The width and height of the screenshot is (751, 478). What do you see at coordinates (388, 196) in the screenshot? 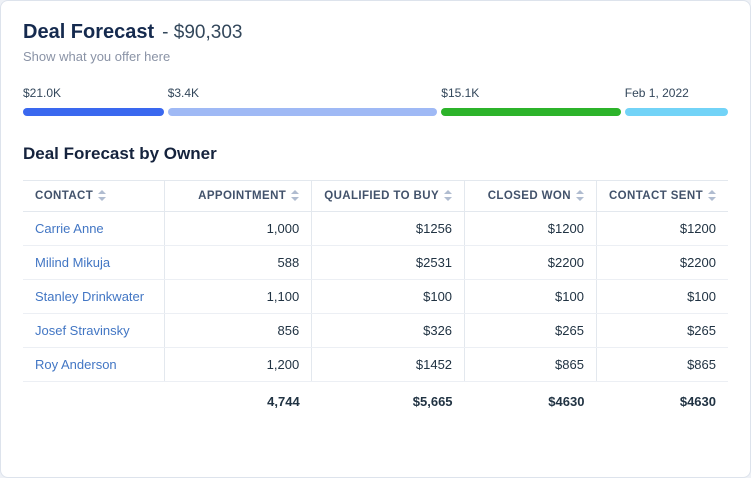
I see `column-header-qualified-to-buy: Qualified to buy` at bounding box center [388, 196].